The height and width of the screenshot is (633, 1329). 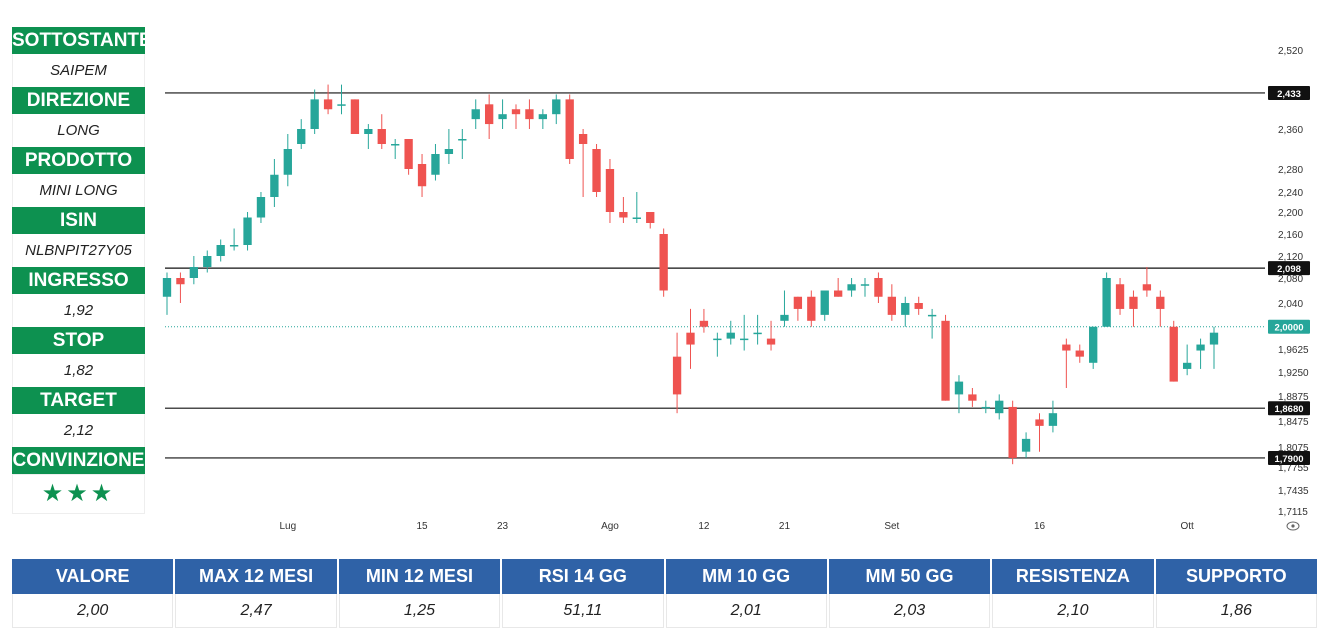 What do you see at coordinates (1073, 611) in the screenshot?
I see `table-value-cell: 2,10` at bounding box center [1073, 611].